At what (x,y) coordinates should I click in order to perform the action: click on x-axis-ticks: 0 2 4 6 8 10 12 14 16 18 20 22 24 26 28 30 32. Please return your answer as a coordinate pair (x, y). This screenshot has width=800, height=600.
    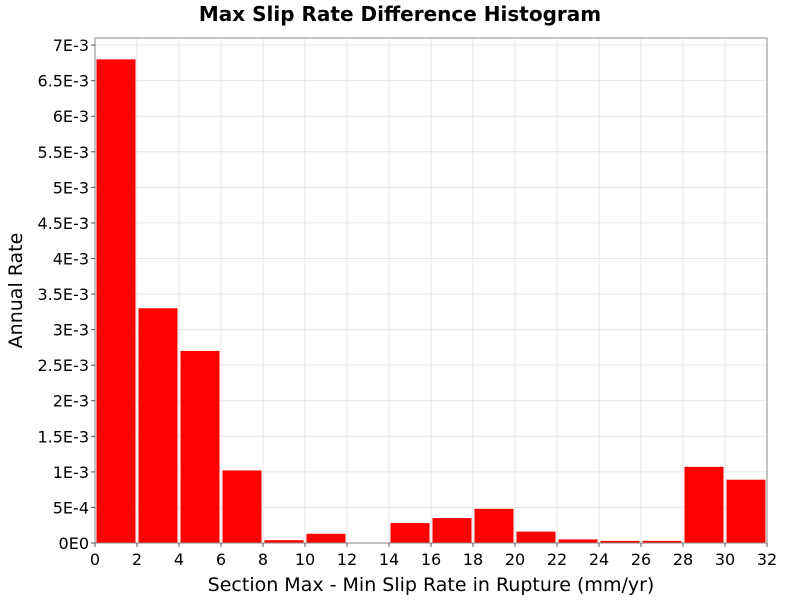
    Looking at the image, I should click on (433, 556).